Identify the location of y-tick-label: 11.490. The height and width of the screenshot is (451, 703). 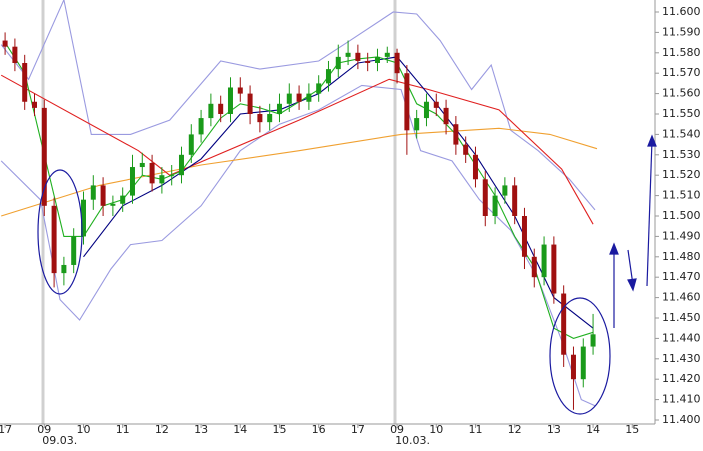
(681, 235).